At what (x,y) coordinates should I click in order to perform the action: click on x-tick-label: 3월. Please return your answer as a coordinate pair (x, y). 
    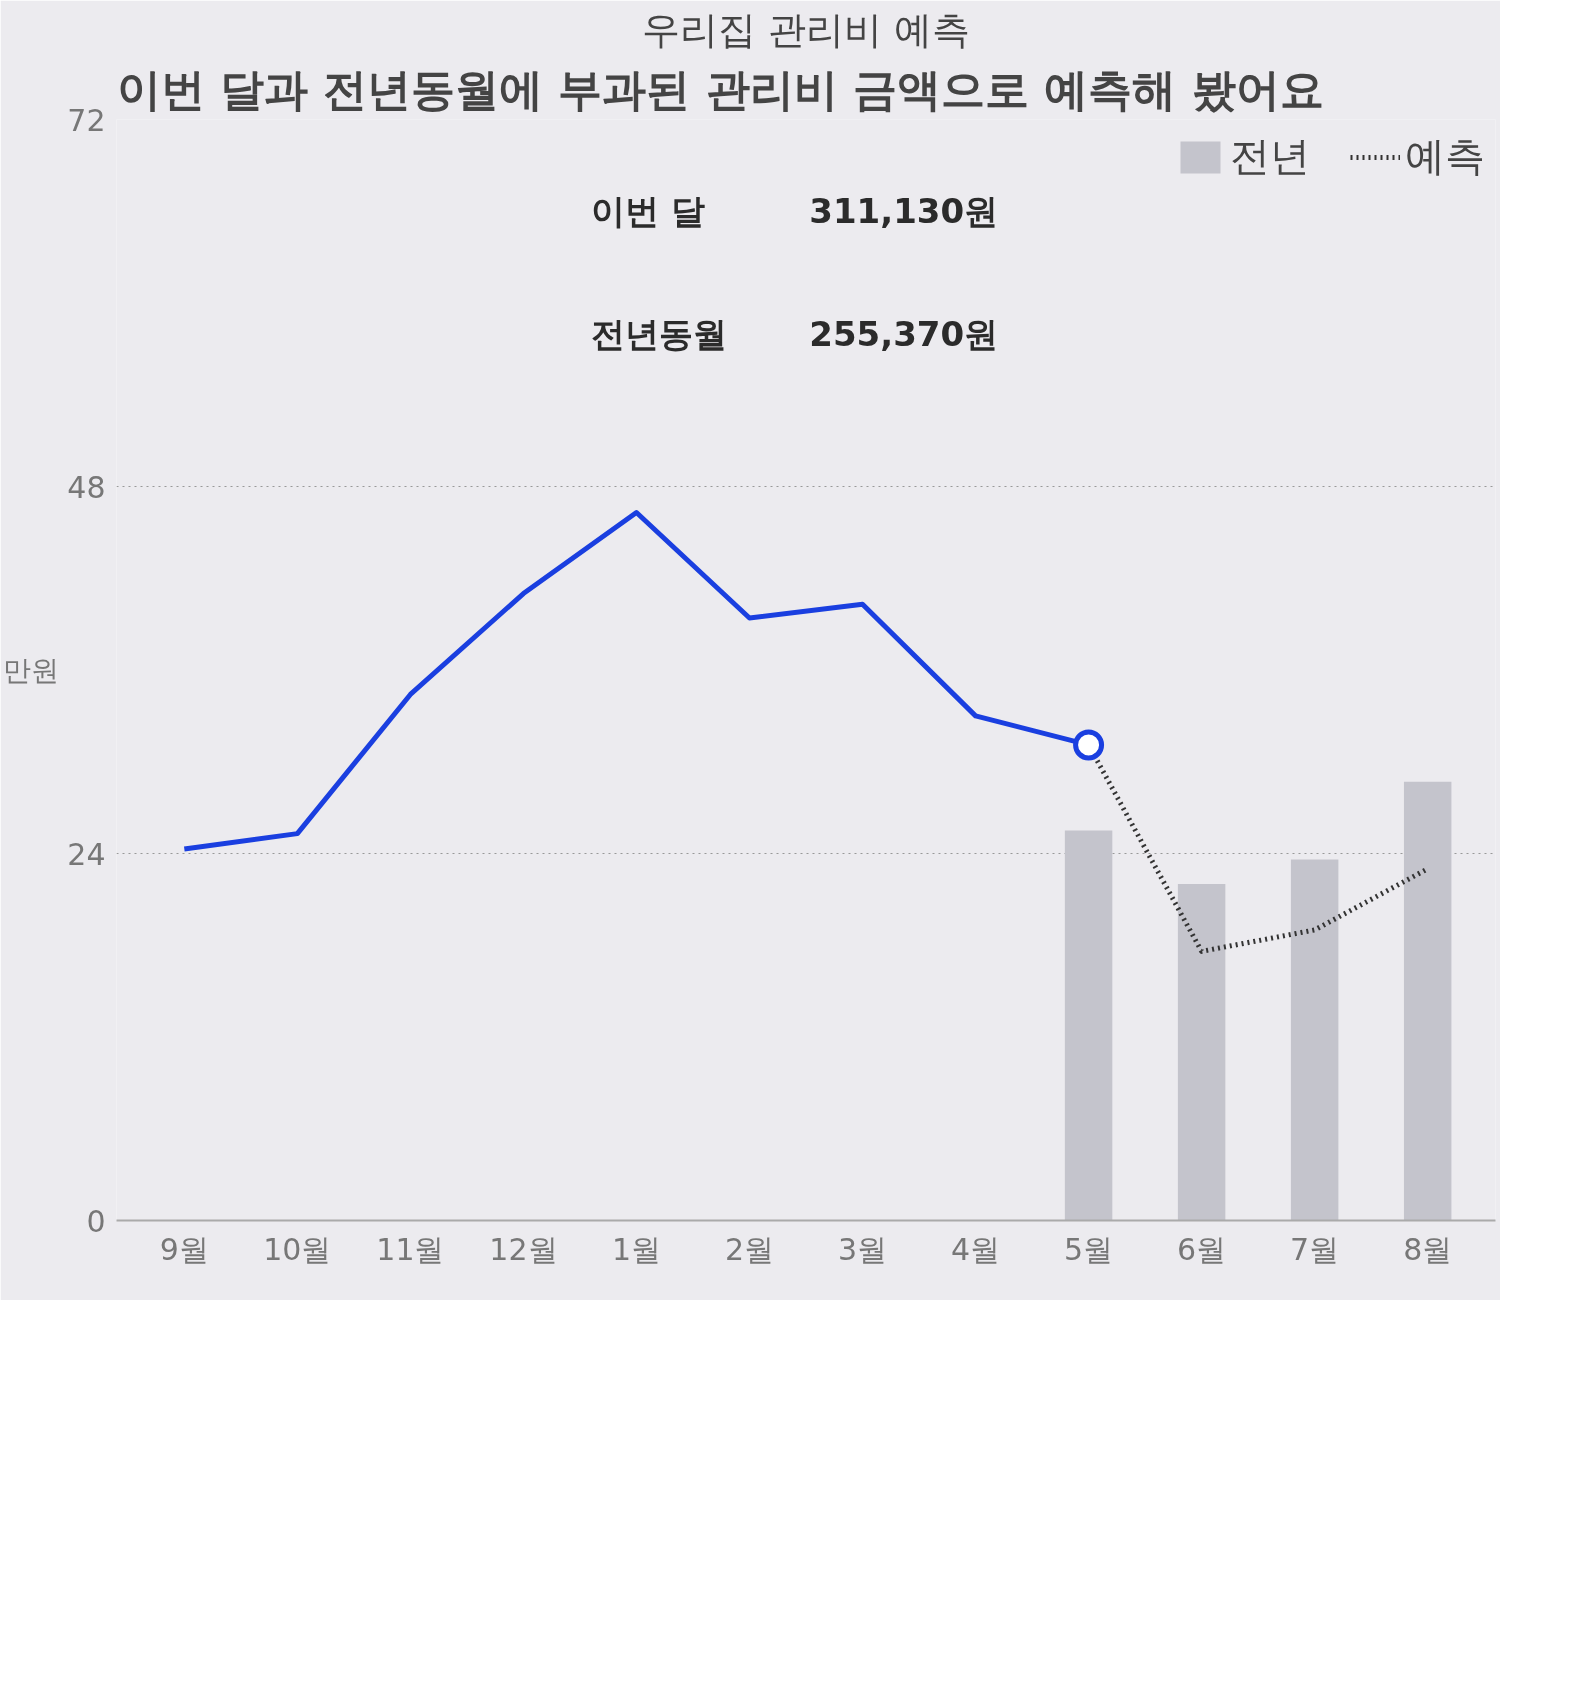
    Looking at the image, I should click on (862, 1249).